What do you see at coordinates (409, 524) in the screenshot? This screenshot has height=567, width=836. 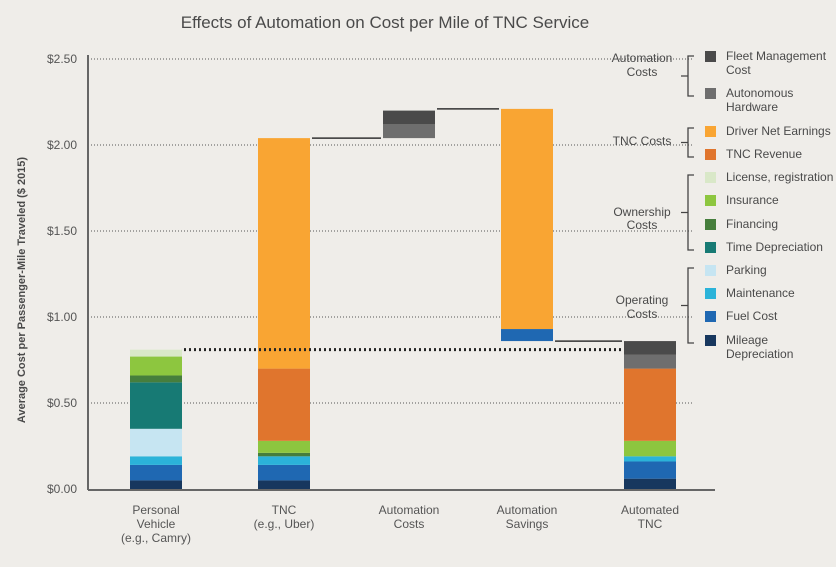 I see `x-category-label: Costs` at bounding box center [409, 524].